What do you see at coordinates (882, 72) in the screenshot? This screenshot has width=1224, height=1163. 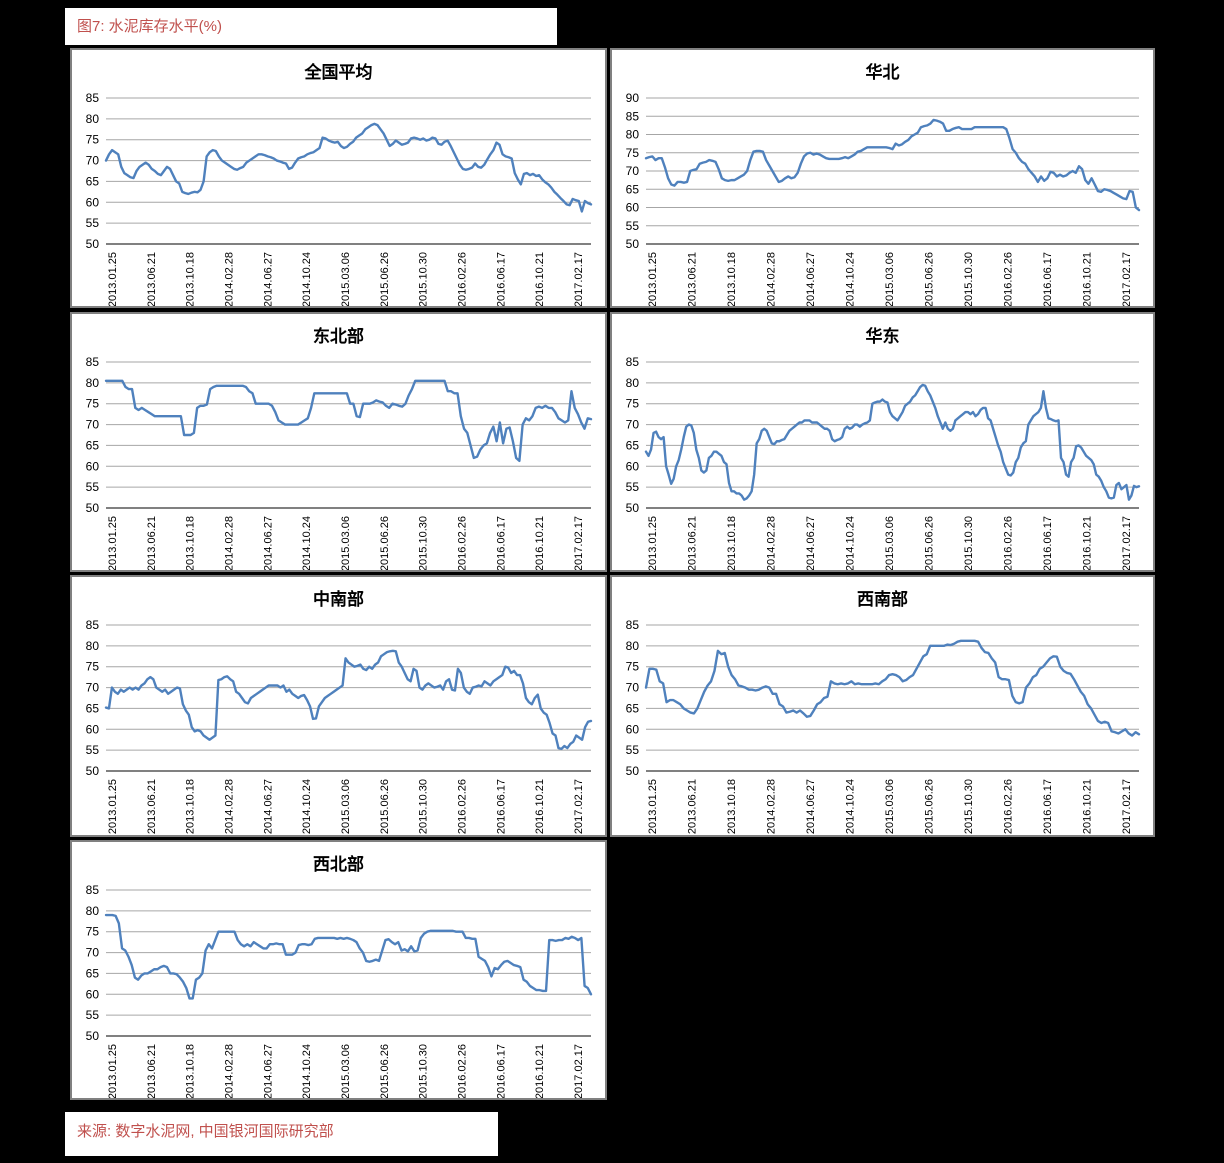 I see `chart-title: 华北` at bounding box center [882, 72].